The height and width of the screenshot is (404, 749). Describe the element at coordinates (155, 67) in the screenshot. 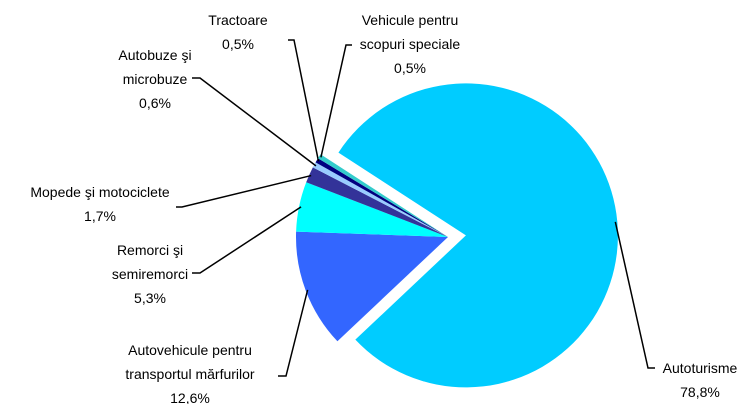

I see `category-label: Autobuze şi microbuze` at that location.